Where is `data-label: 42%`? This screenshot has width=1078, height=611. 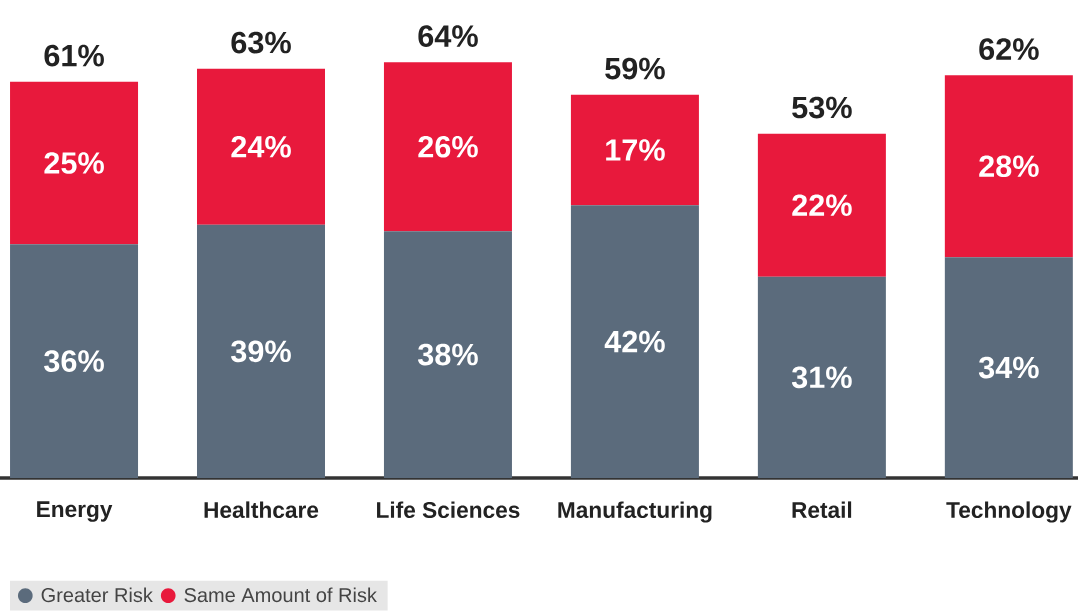 data-label: 42% is located at coordinates (634, 341).